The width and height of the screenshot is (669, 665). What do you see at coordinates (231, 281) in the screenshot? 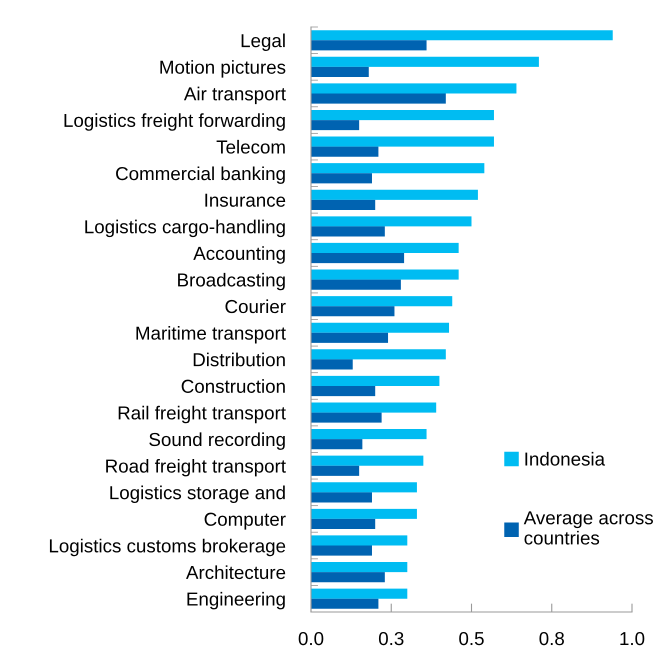
I see `y-tick-label: Broadcasting` at bounding box center [231, 281].